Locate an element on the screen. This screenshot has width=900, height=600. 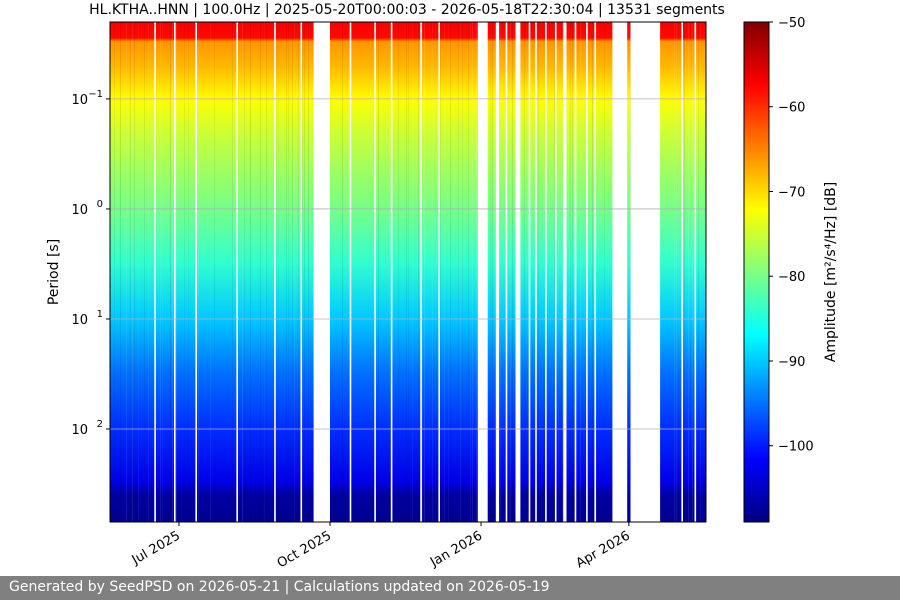
colorbar-tick-label: −100 is located at coordinates (796, 447).